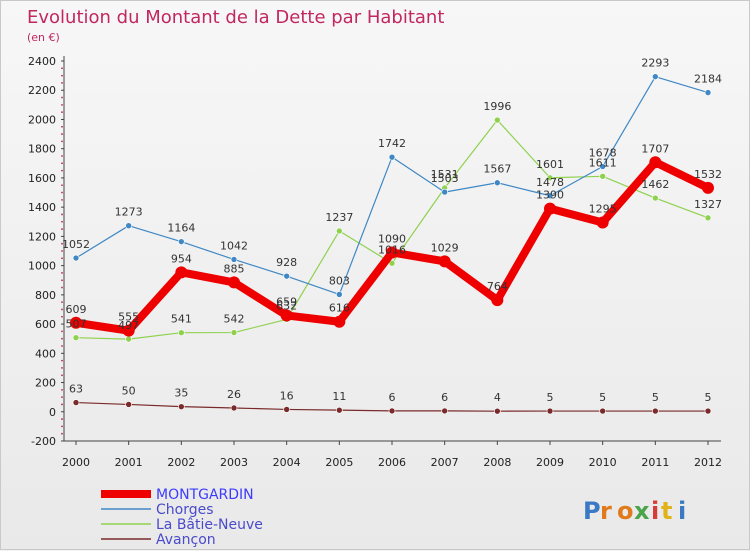 This screenshot has width=750, height=551. I want to click on y-tick-label: 1400, so click(42, 207).